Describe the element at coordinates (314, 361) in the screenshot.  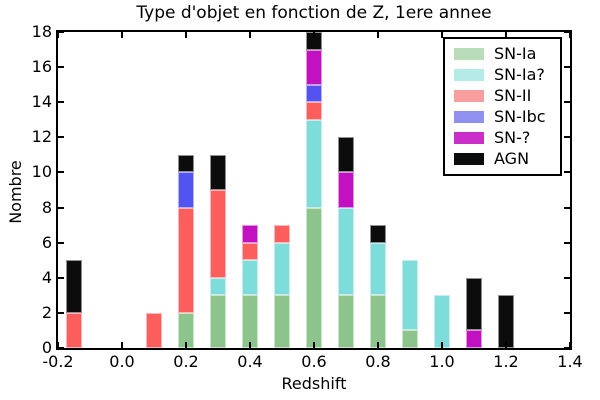
I see `x-tick-label: 0.6` at that location.